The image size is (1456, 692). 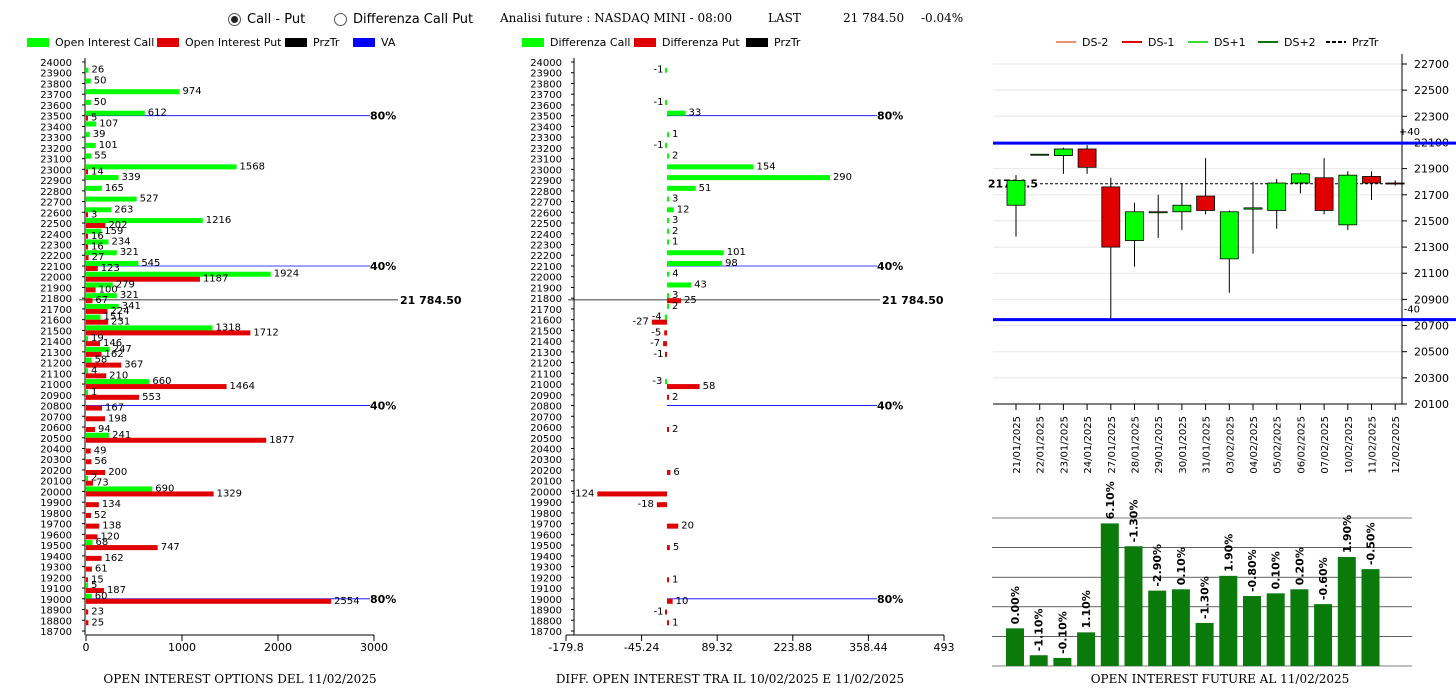 What do you see at coordinates (340, 19) in the screenshot?
I see `radio-unselected-icon` at bounding box center [340, 19].